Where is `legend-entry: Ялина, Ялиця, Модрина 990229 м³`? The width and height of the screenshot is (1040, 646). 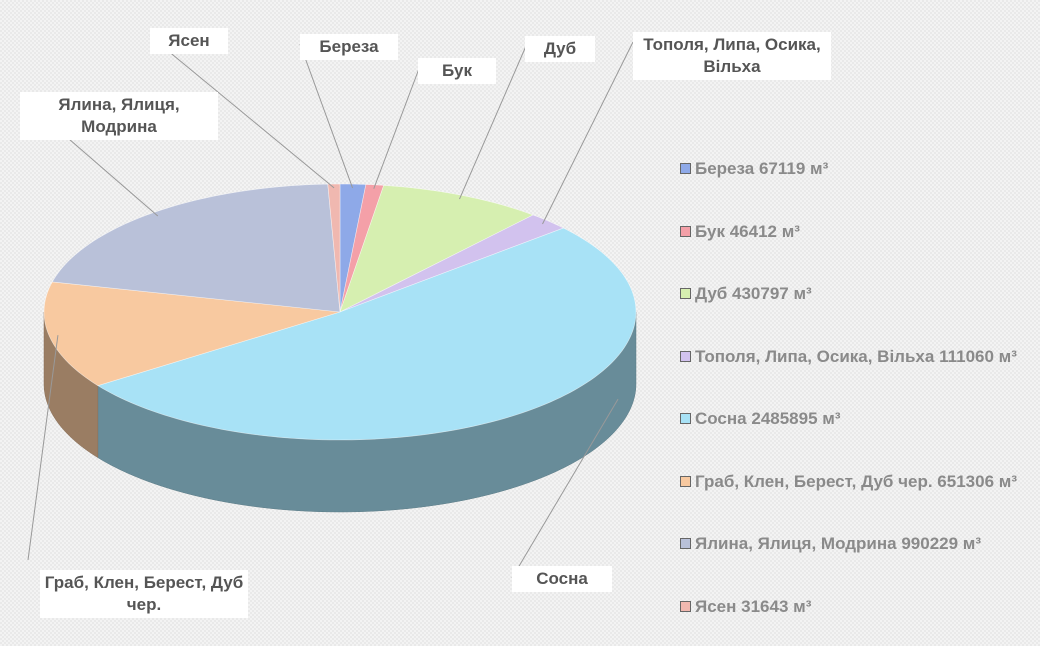 legend-entry: Ялина, Ялиця, Модрина 990229 м³ is located at coordinates (858, 544).